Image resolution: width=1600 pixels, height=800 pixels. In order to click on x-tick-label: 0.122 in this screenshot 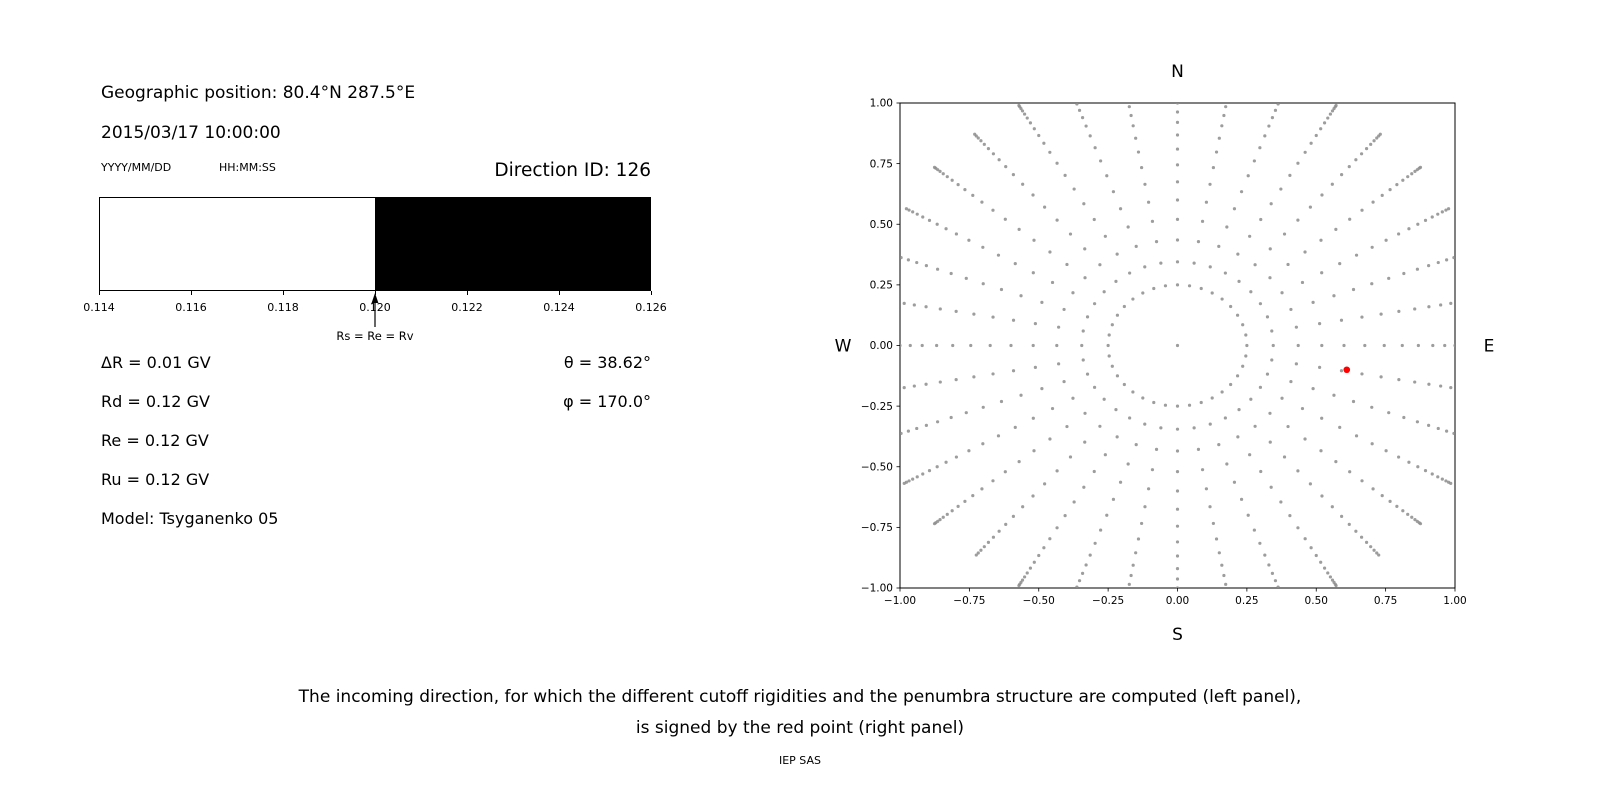, I will do `click(467, 307)`.